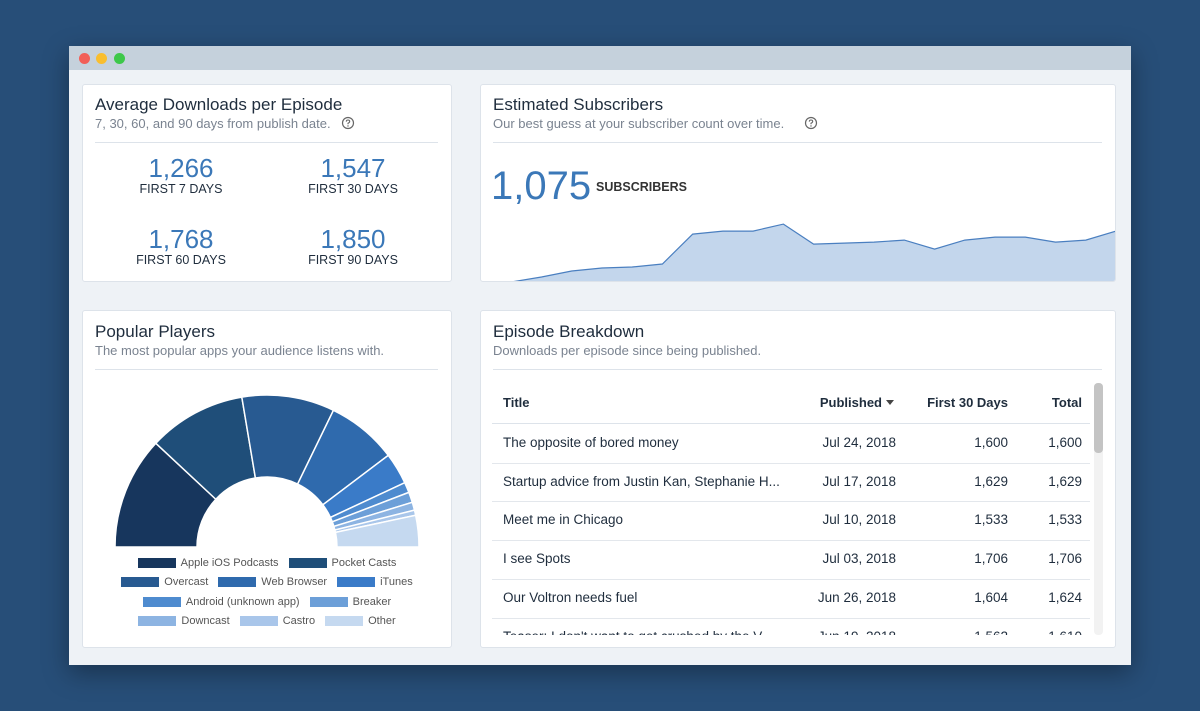 This screenshot has height=711, width=1200. I want to click on table-cell: 1,610, so click(1065, 632).